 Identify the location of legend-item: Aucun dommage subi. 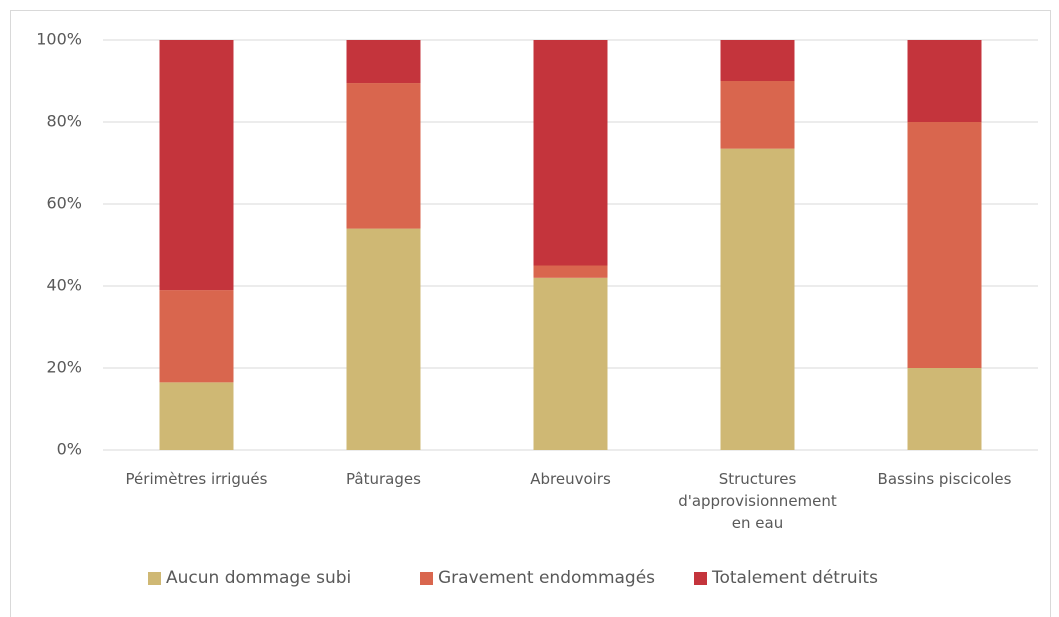
(249, 578).